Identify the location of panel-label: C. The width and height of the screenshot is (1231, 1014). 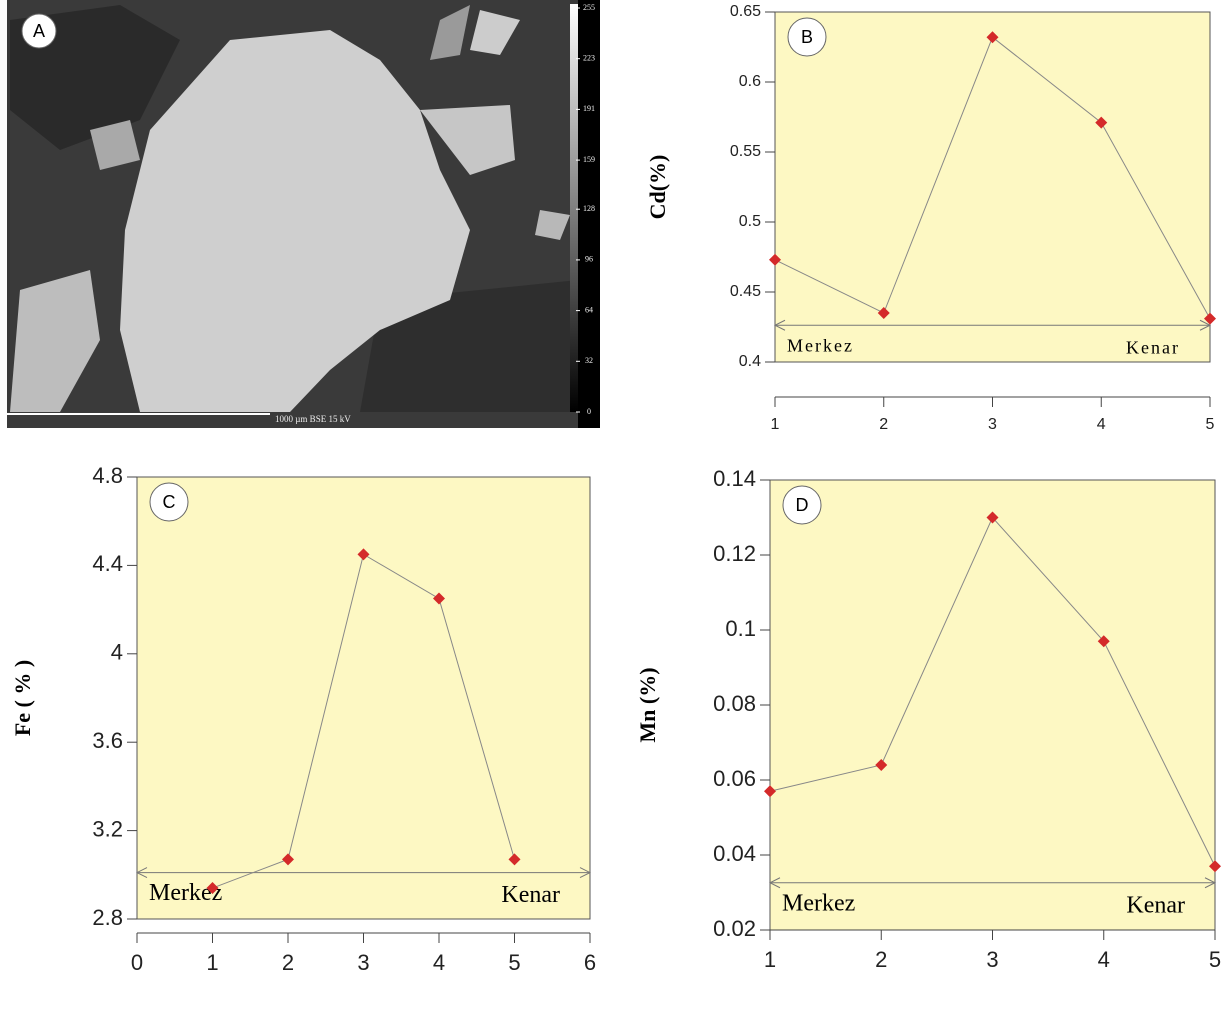
(169, 502).